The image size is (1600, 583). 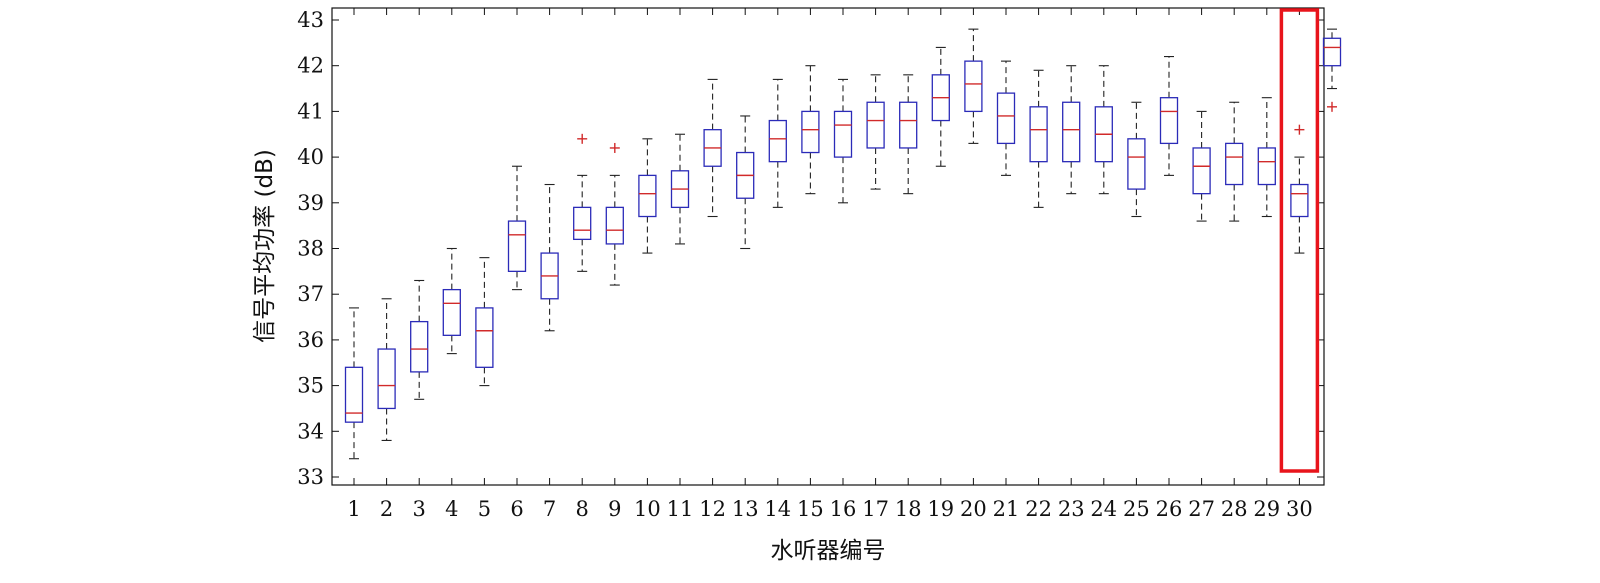 What do you see at coordinates (1071, 509) in the screenshot?
I see `x-tick-label: 23` at bounding box center [1071, 509].